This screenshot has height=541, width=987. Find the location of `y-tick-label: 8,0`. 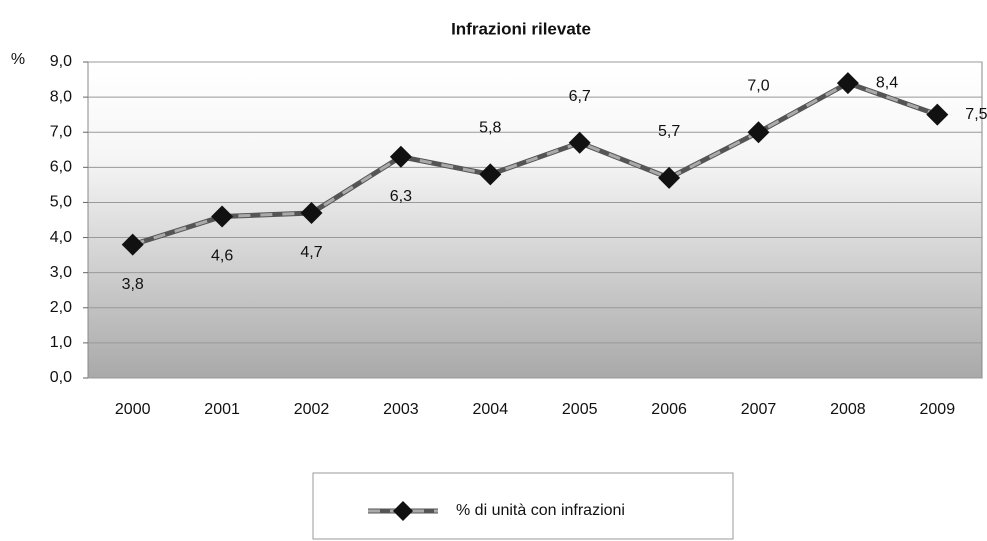

y-tick-label: 8,0 is located at coordinates (61, 96).